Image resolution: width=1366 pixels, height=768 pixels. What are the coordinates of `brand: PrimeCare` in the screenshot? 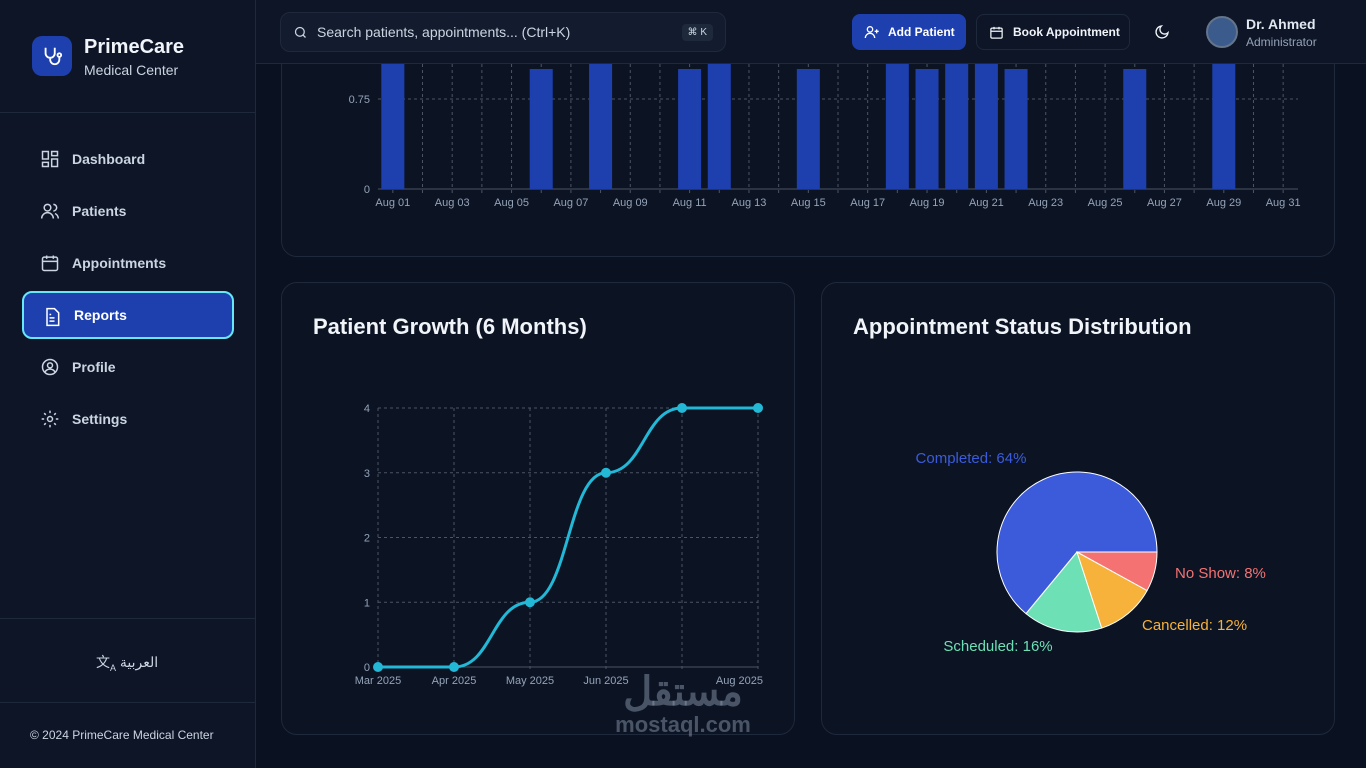 It's located at (134, 47).